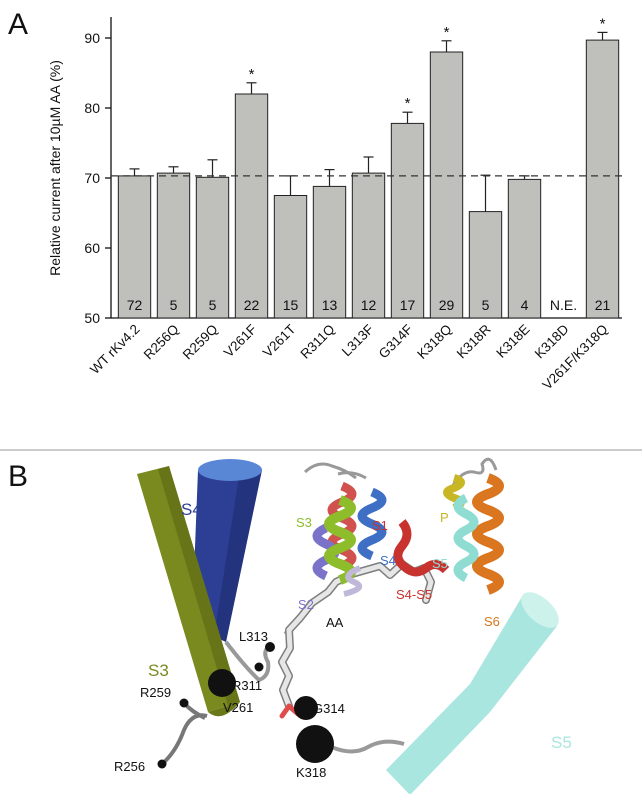 Image resolution: width=642 pixels, height=794 pixels. What do you see at coordinates (92, 248) in the screenshot?
I see `y-tick-label: 60` at bounding box center [92, 248].